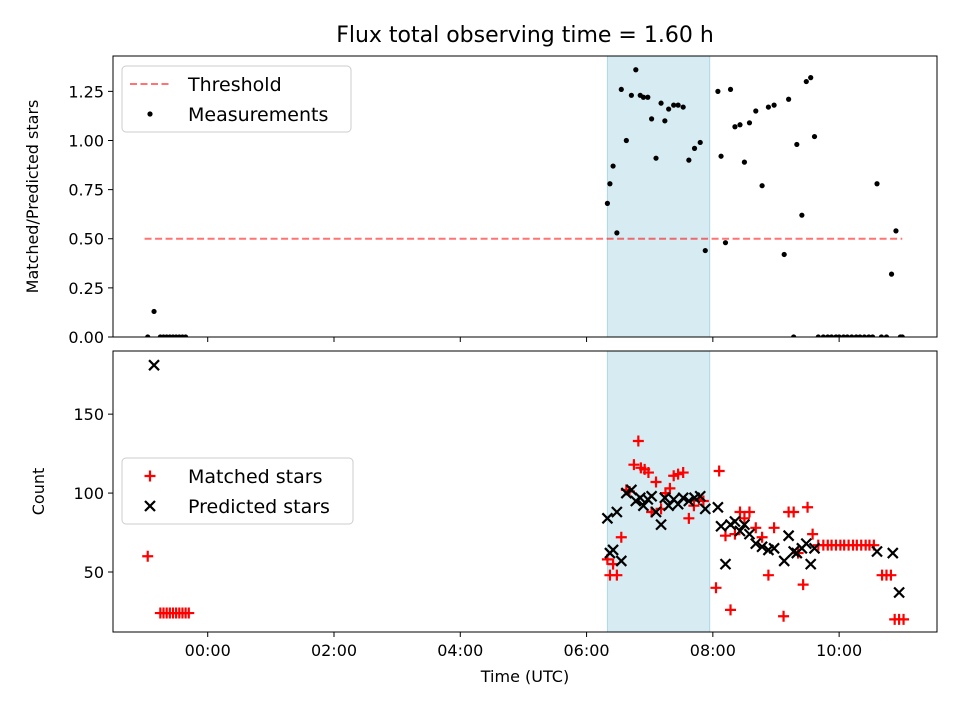  What do you see at coordinates (86, 91) in the screenshot?
I see `y-tick-label: 1.25` at bounding box center [86, 91].